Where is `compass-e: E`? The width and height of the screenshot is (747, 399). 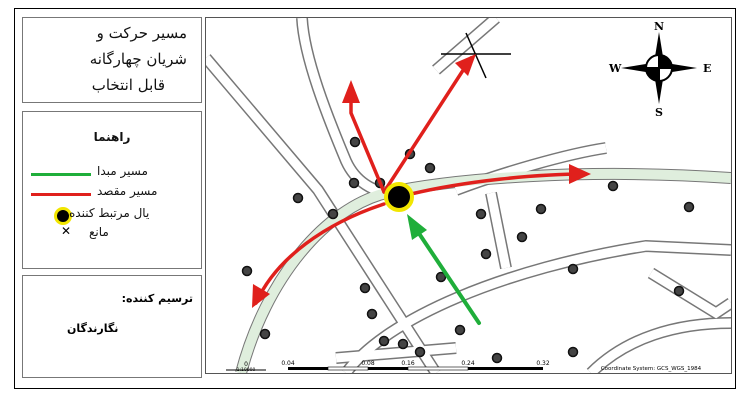 compass-e: E is located at coordinates (707, 68).